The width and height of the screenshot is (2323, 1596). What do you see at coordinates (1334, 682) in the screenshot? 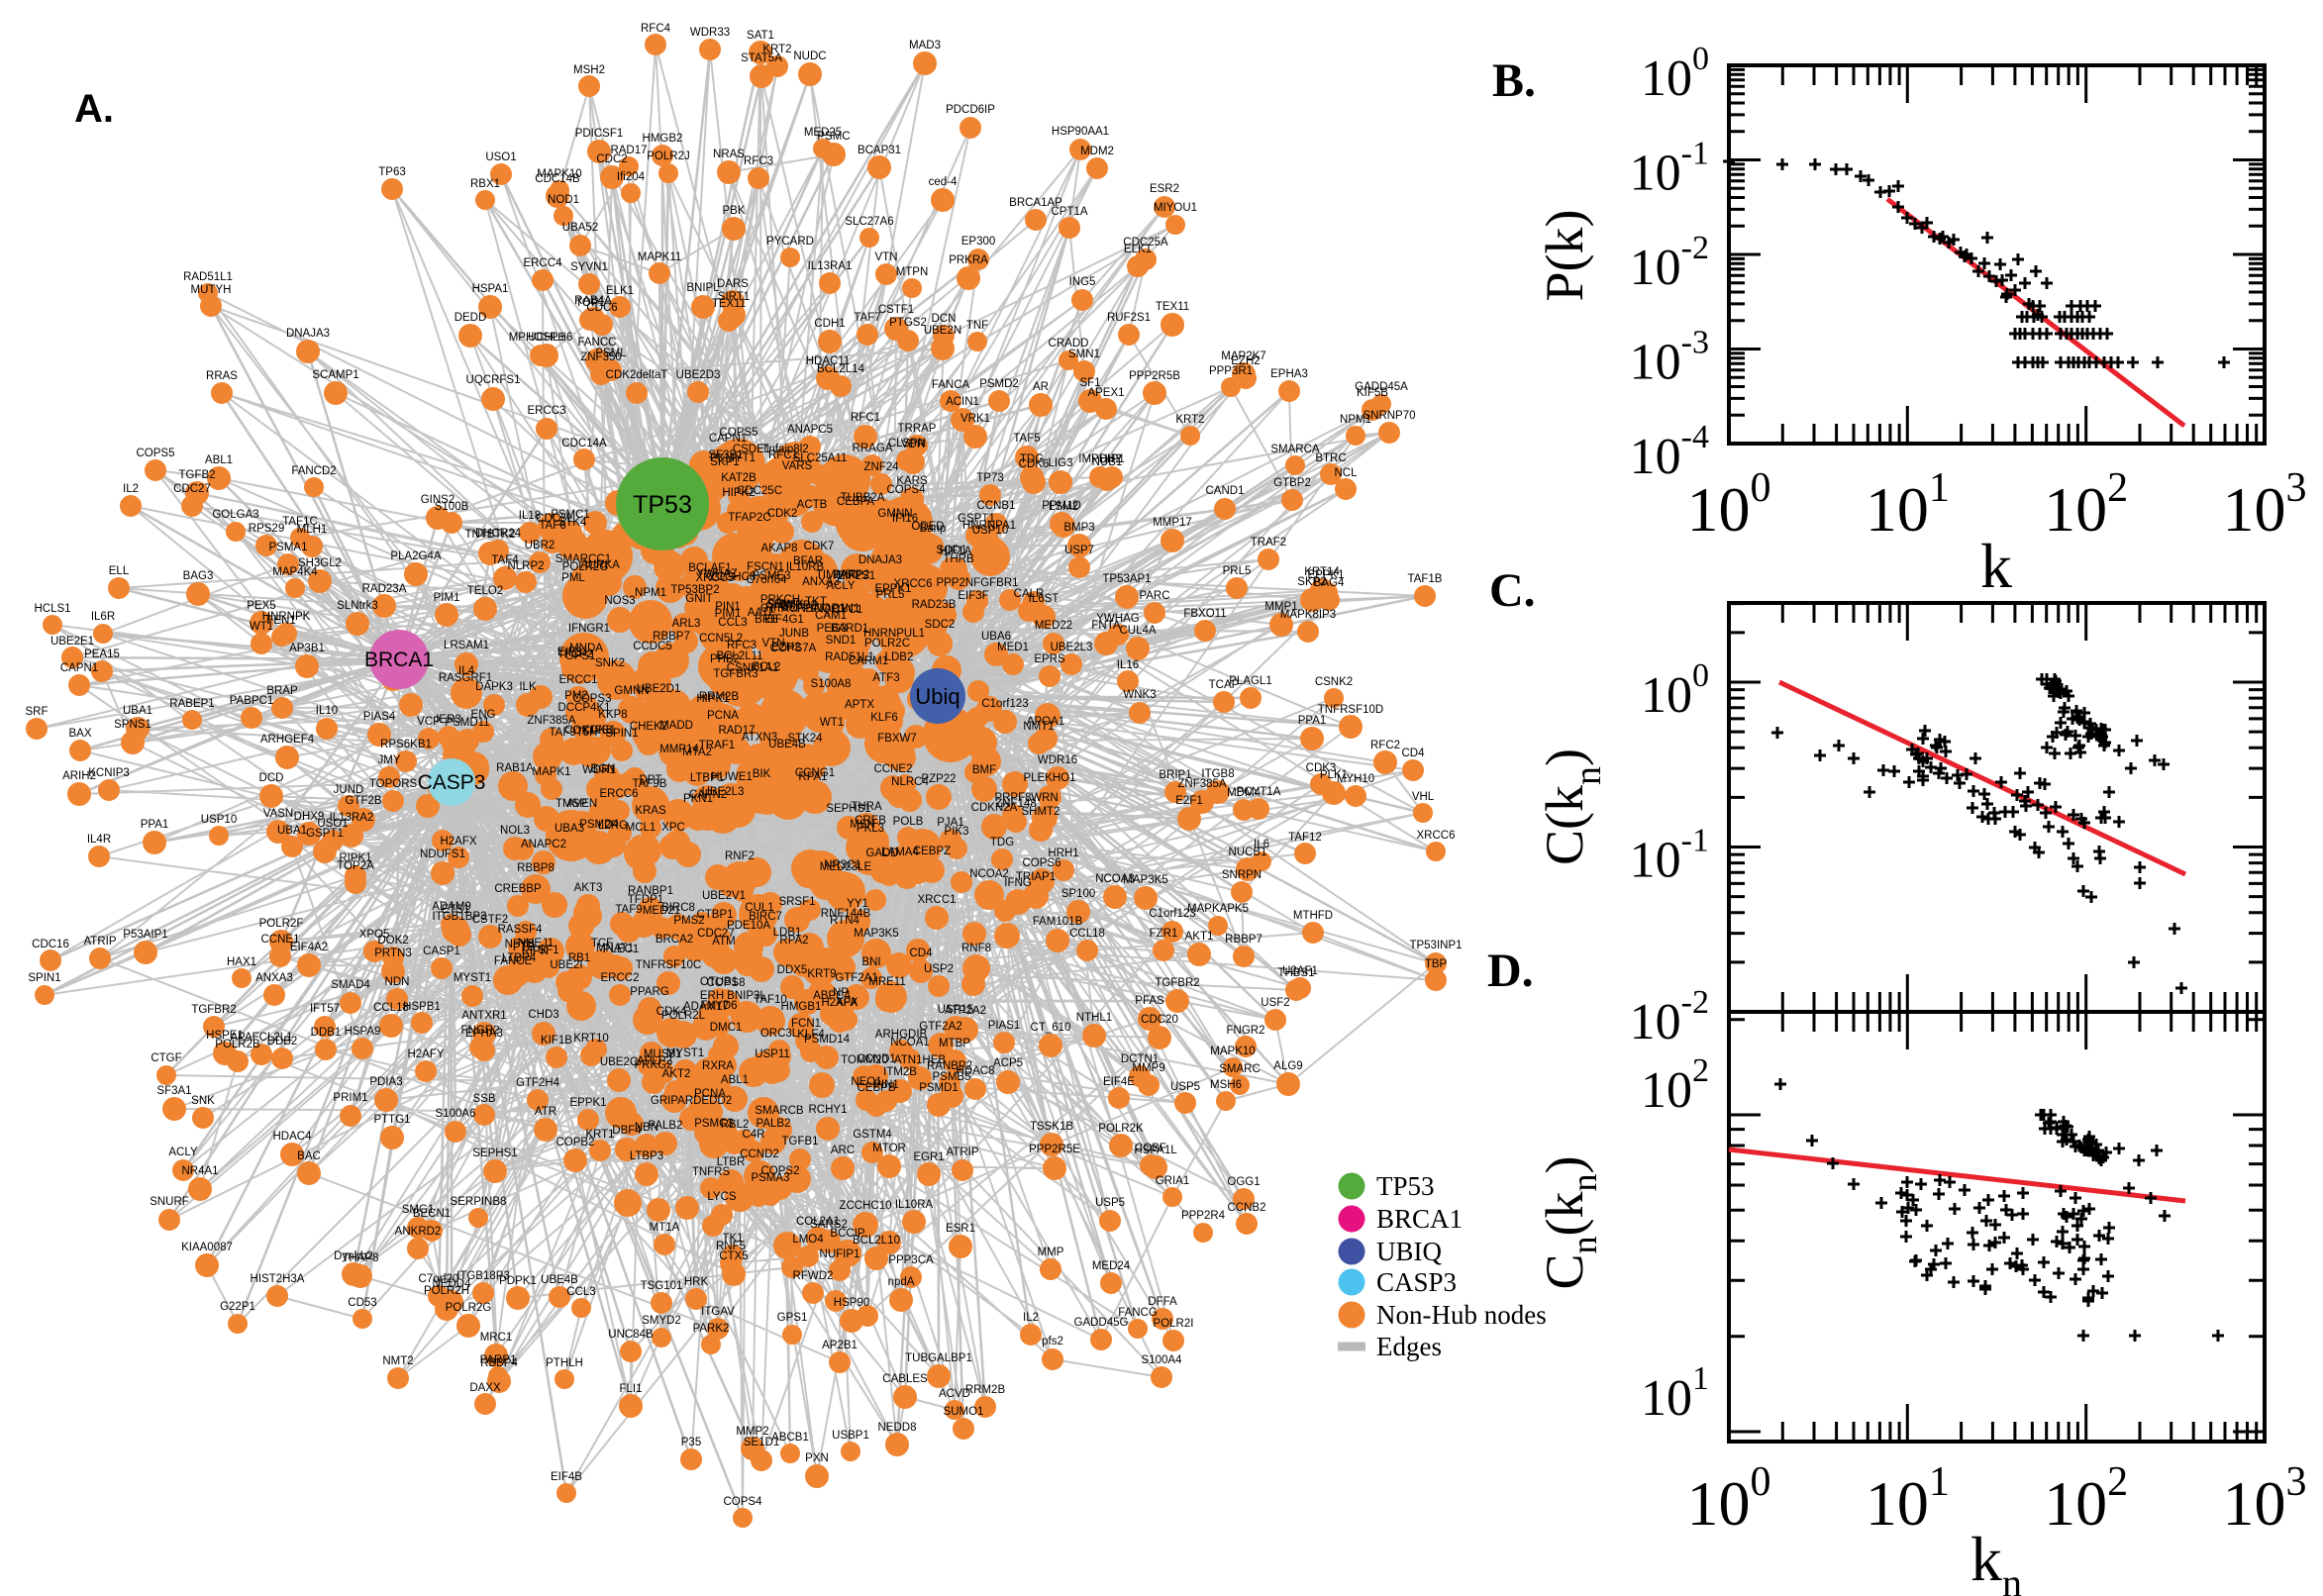
I see `svg-text: CSNK2` at bounding box center [1334, 682].